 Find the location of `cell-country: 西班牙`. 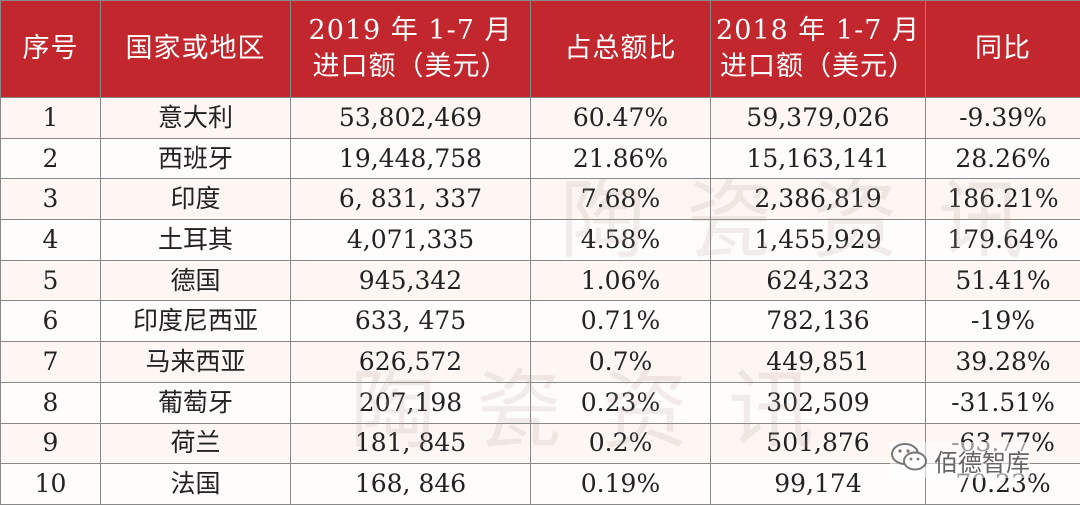

cell-country: 西班牙 is located at coordinates (195, 158).